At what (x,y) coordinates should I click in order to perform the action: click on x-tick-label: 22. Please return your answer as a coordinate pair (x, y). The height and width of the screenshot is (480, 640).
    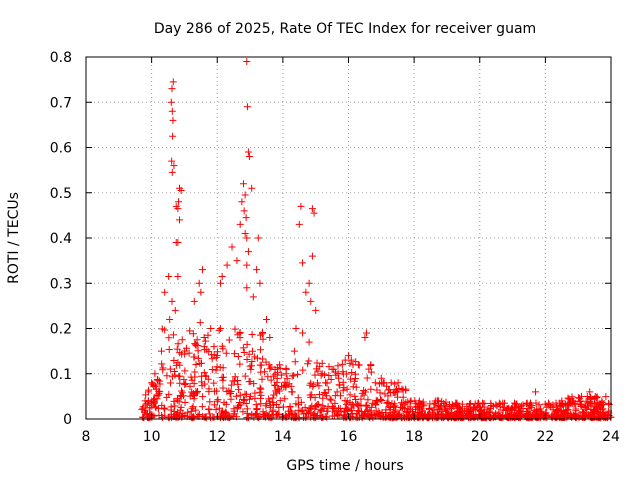
    Looking at the image, I should click on (545, 437).